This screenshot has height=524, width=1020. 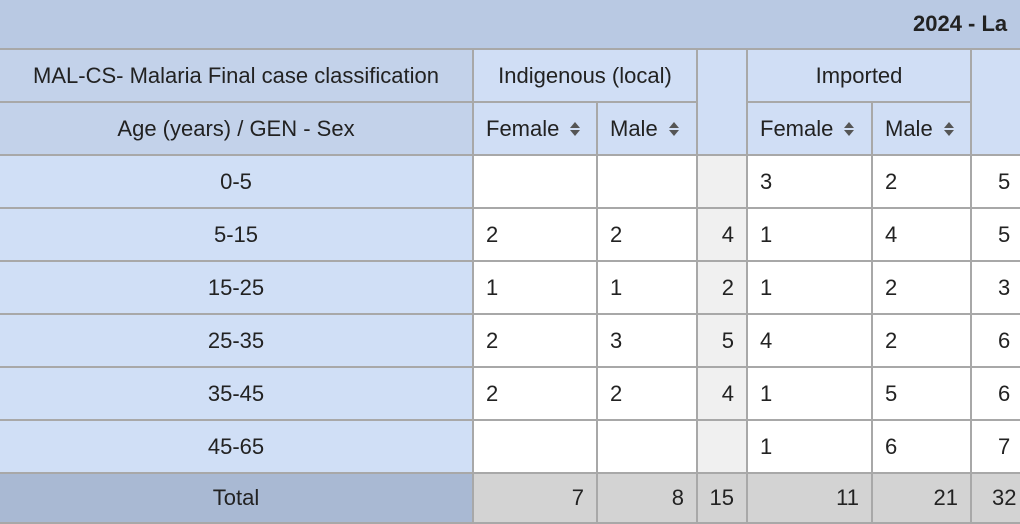 I want to click on row-label: 15-25, so click(x=237, y=288).